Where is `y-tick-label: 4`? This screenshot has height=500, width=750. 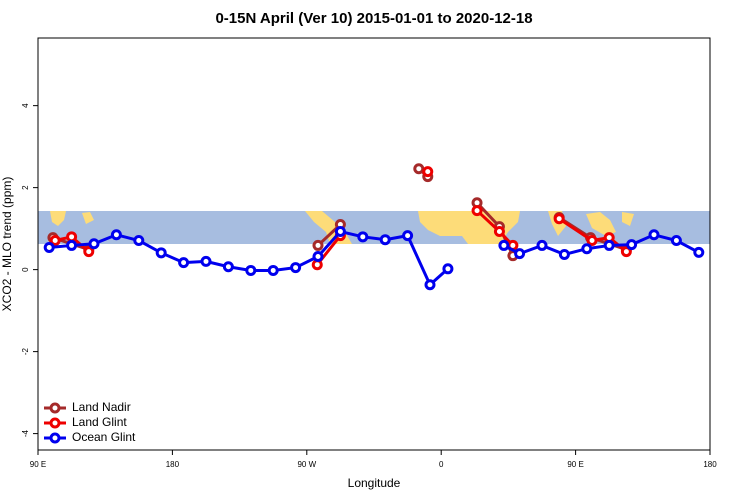 y-tick-label: 4 is located at coordinates (25, 105).